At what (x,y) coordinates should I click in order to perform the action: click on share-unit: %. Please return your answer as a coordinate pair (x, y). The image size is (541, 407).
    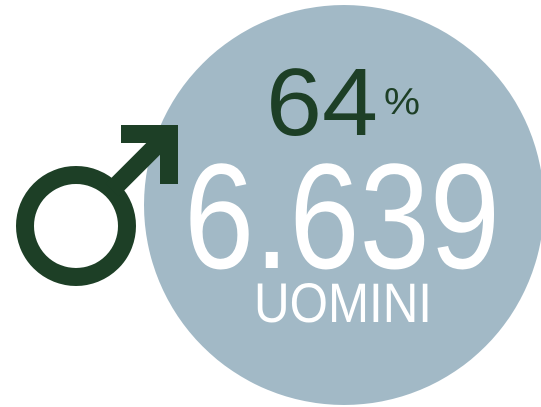
    Looking at the image, I should click on (402, 102).